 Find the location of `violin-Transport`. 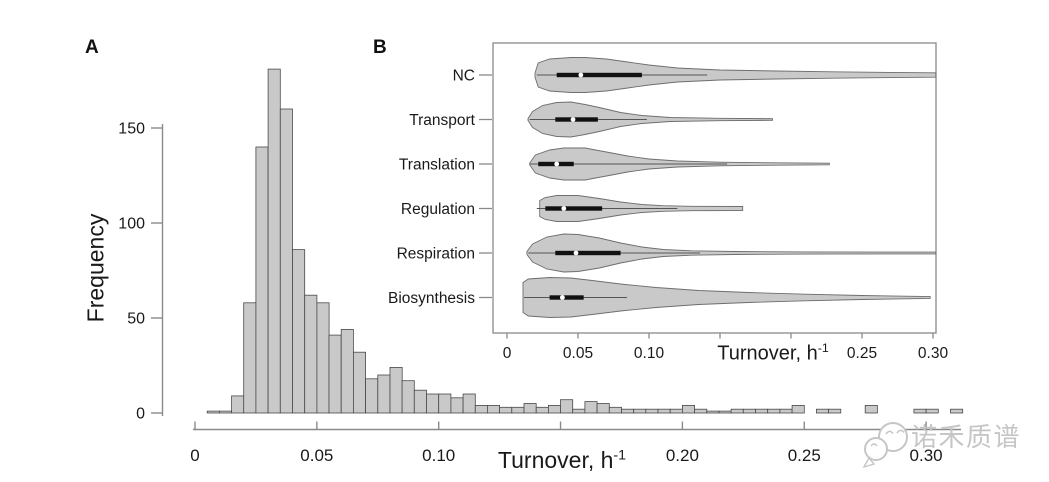

violin-Transport is located at coordinates (650, 119).